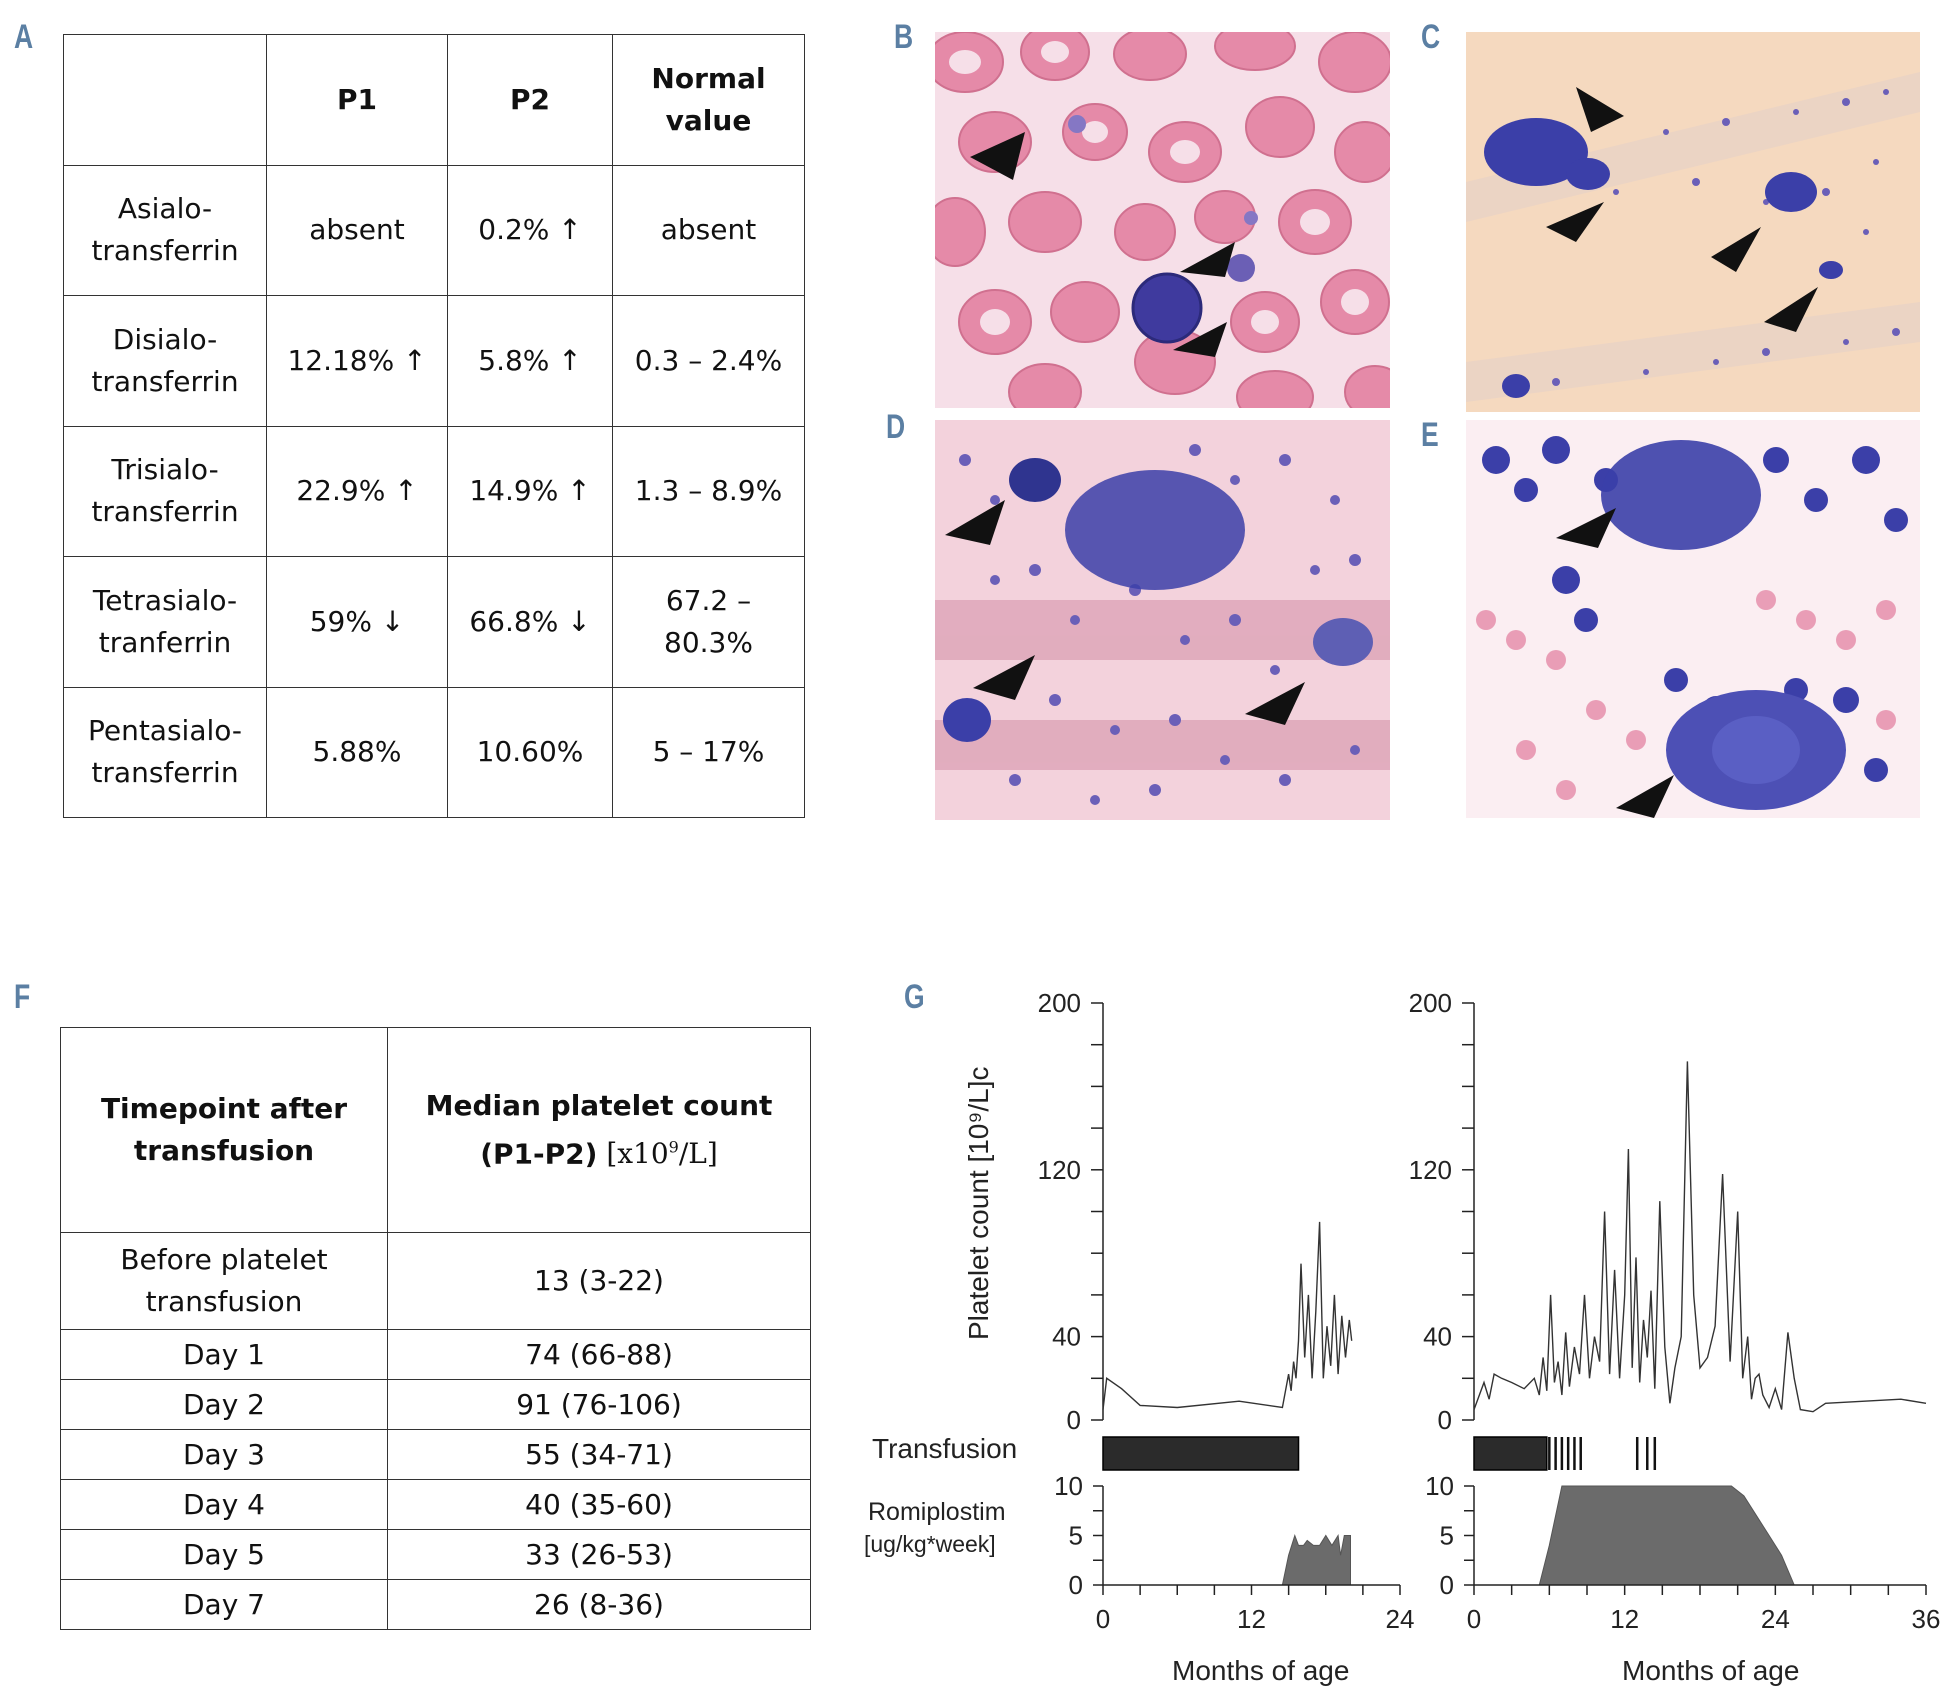  I want to click on chart-1-y-tick-label: 40, so click(1437, 1337).